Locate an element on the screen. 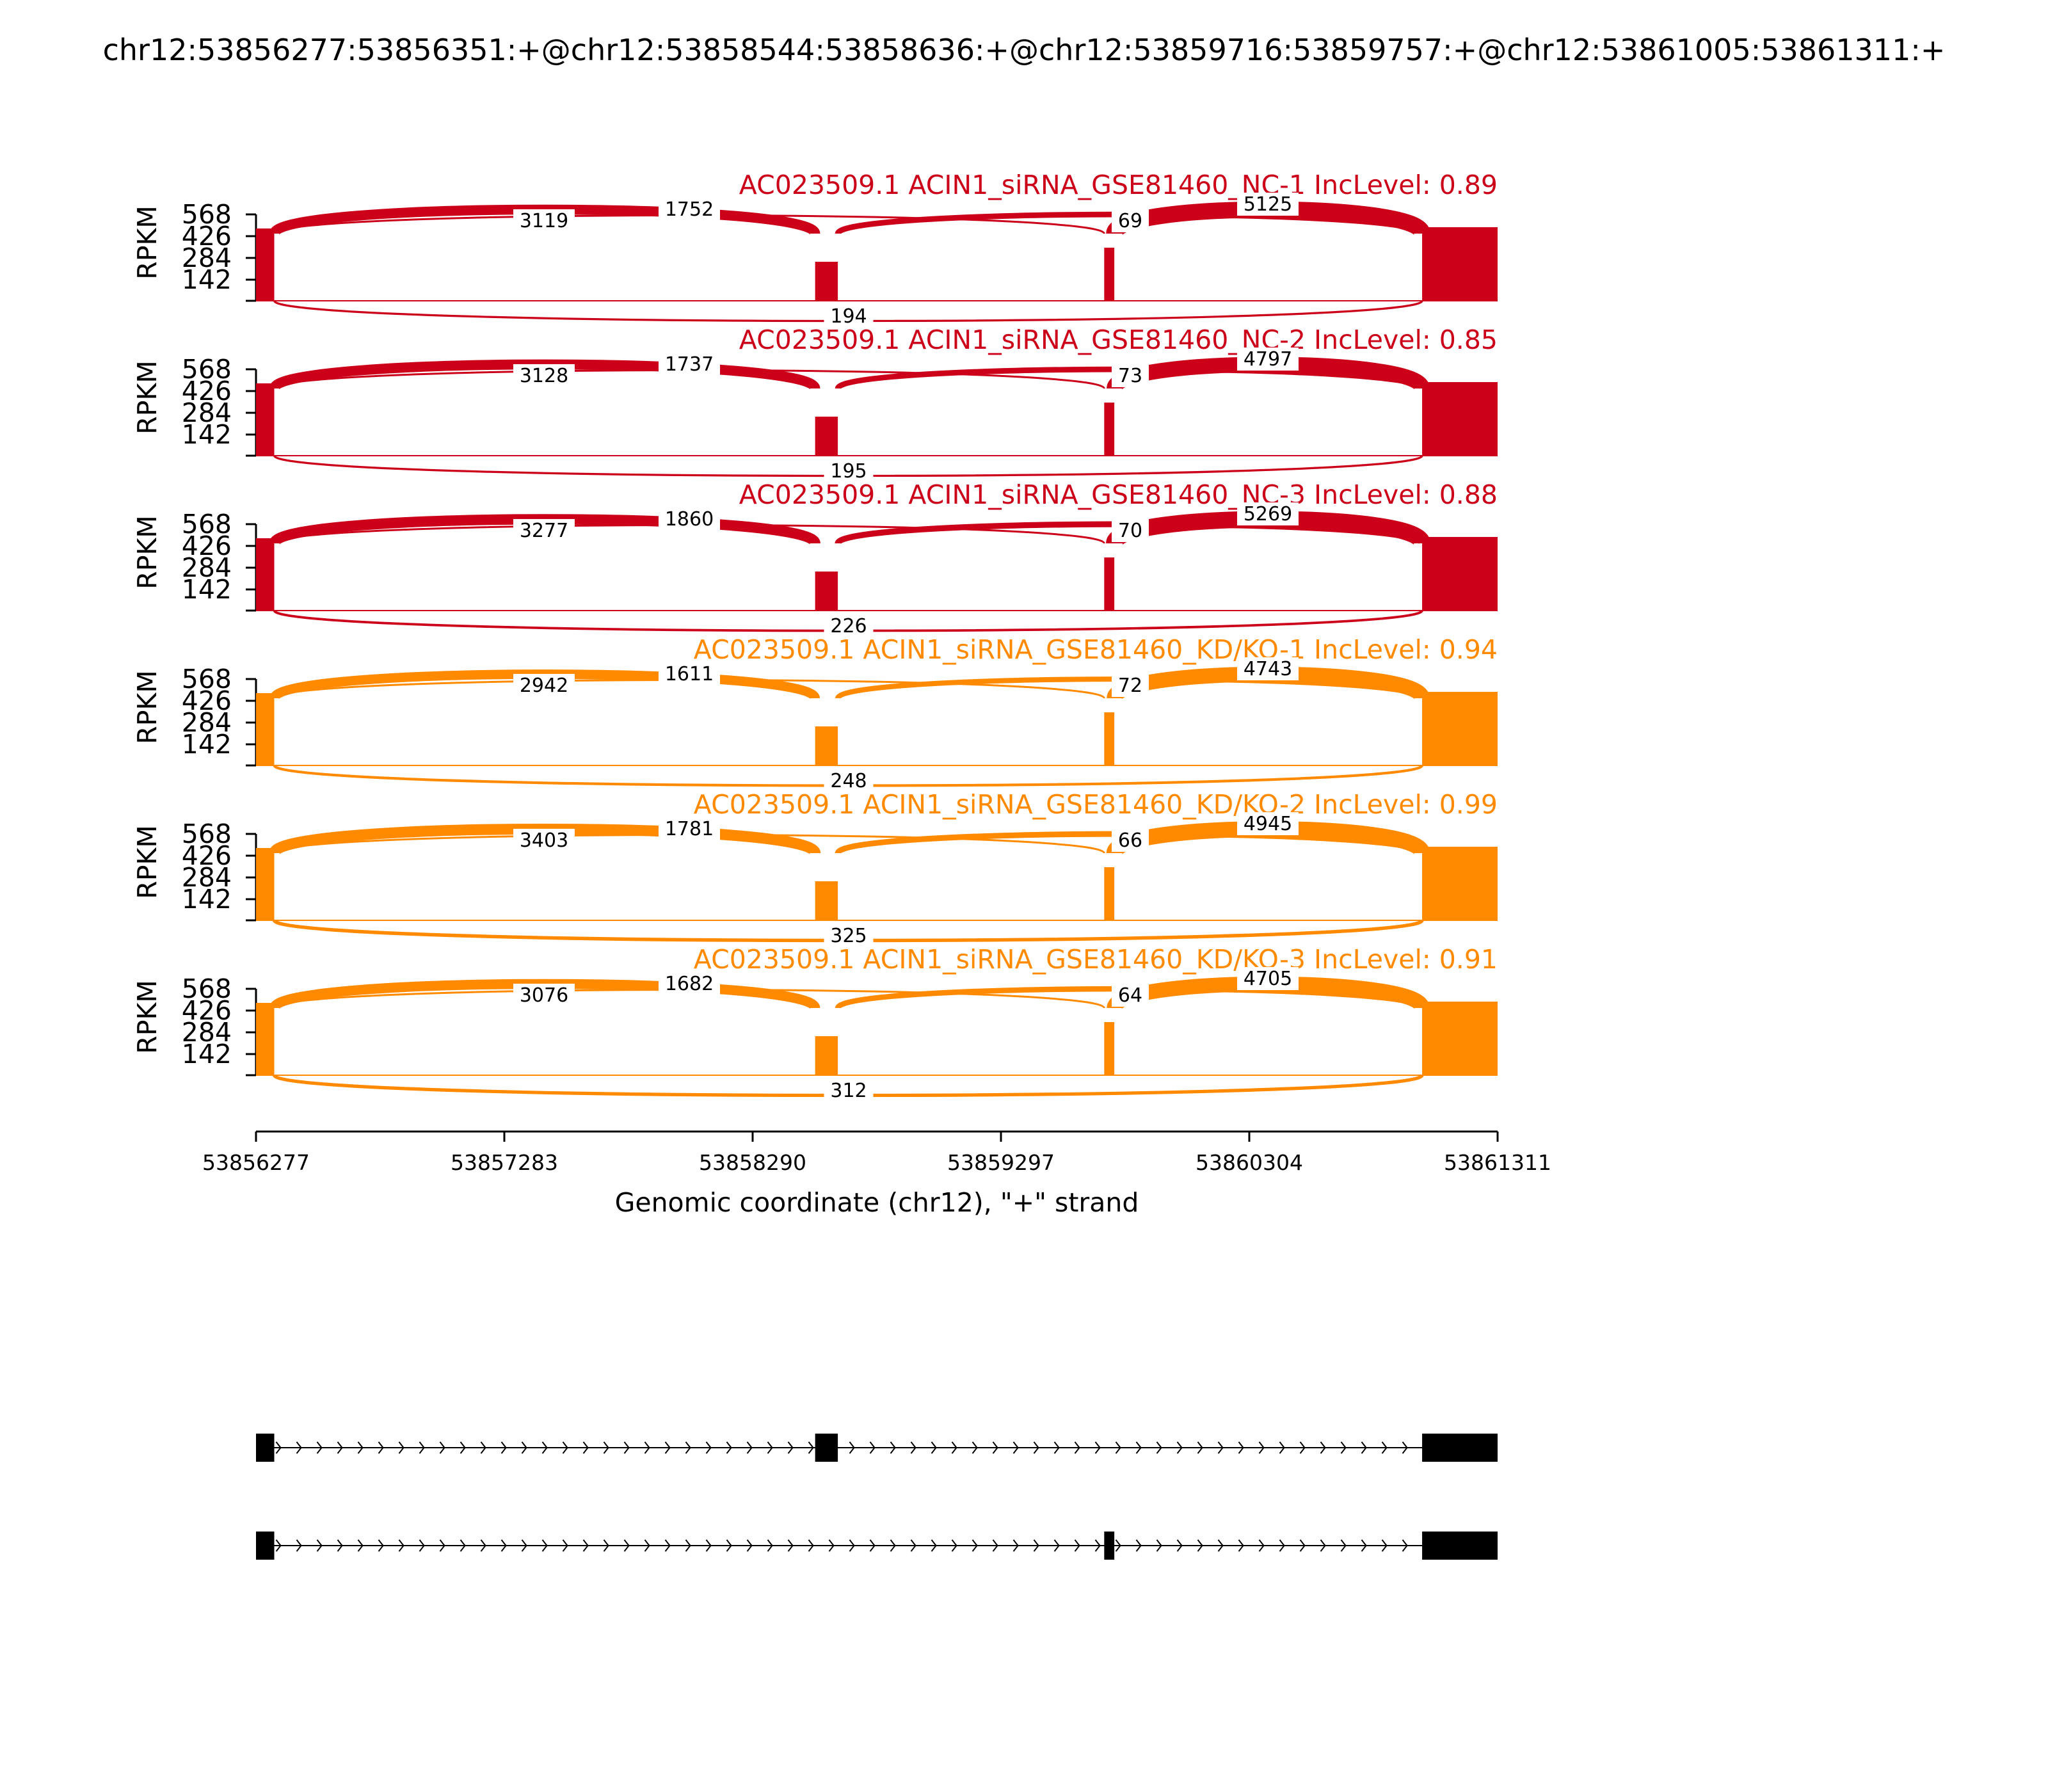 This screenshot has width=2048, height=1792. junction-count-e3-e4: 4945 is located at coordinates (1268, 824).